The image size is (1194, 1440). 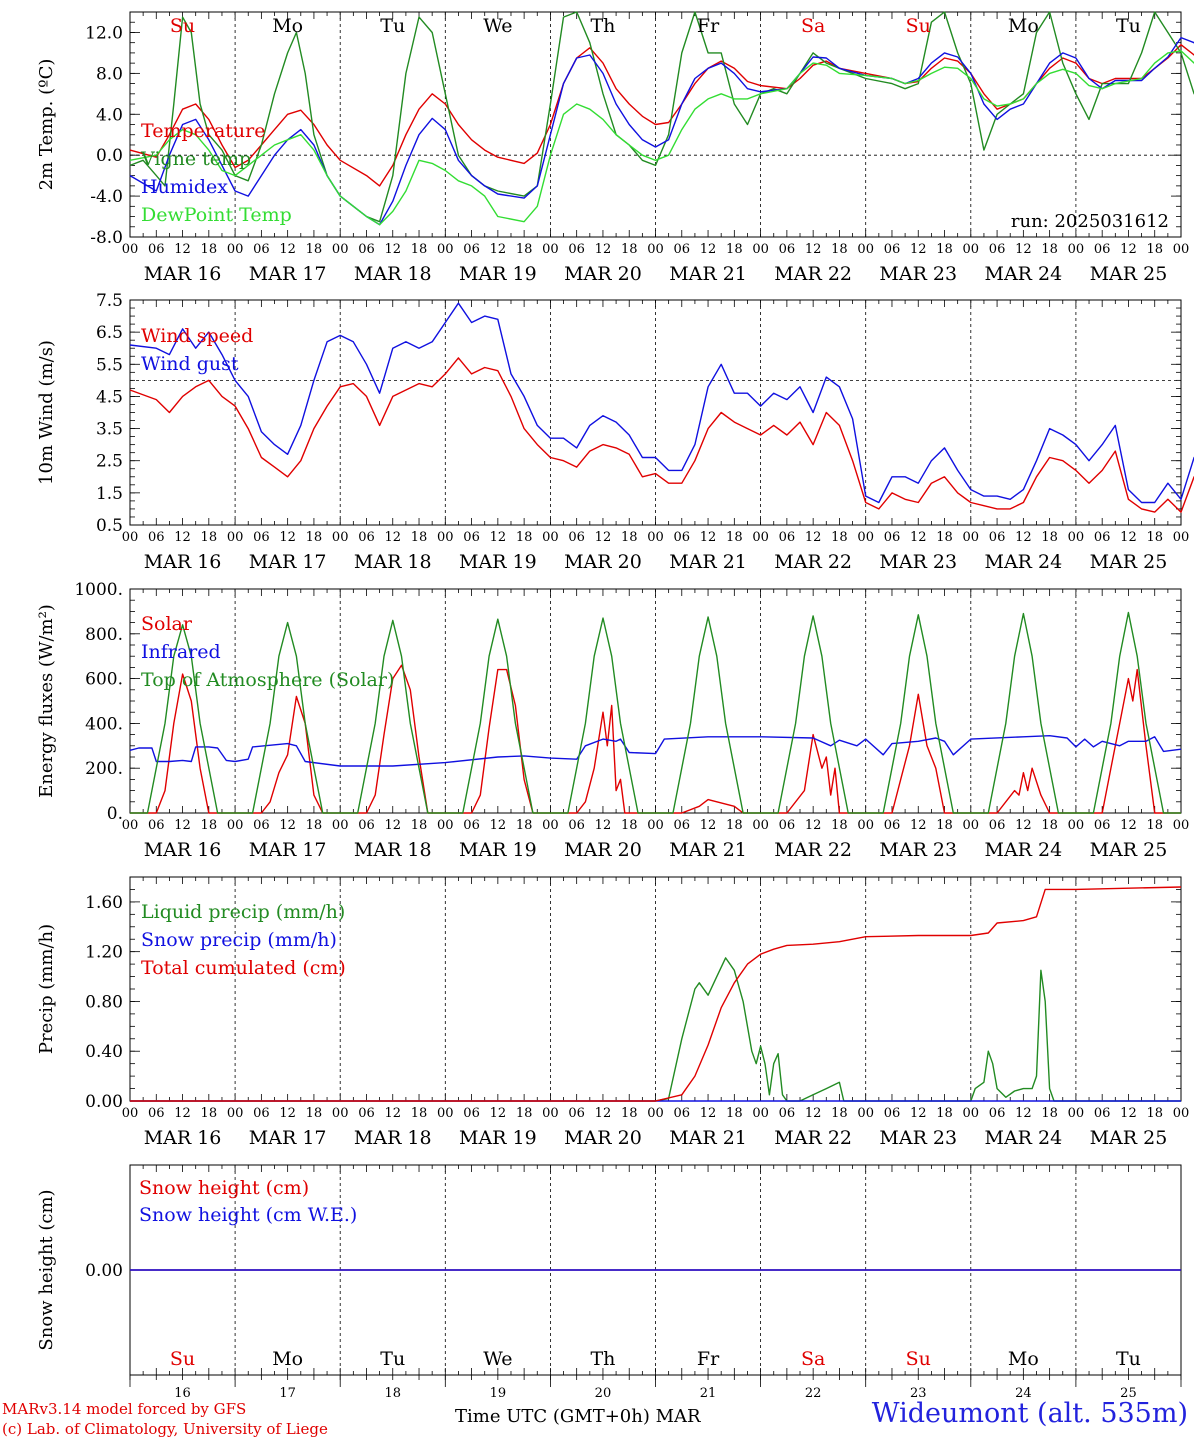 I want to click on y-tick-label: 0., so click(x=115, y=814).